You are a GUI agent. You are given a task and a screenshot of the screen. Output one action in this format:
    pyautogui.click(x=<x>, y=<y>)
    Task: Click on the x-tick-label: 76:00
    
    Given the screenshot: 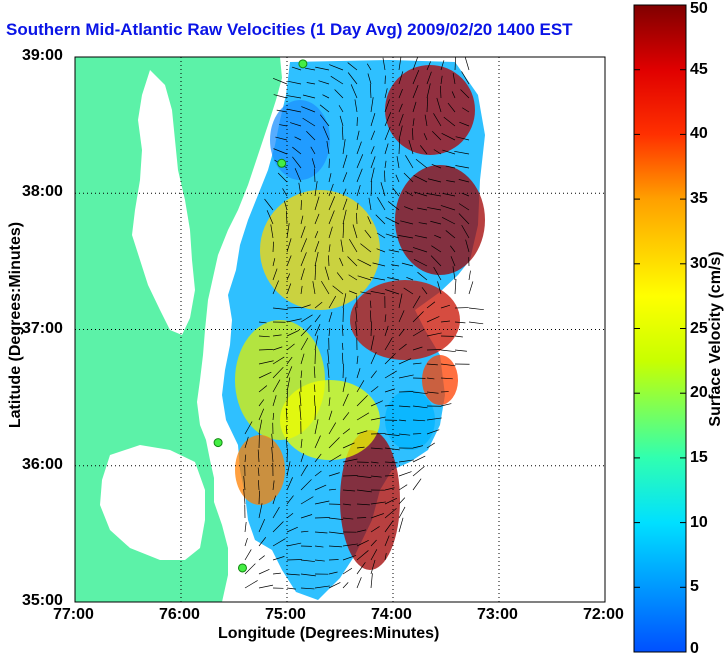 What is the action you would take?
    pyautogui.click(x=179, y=614)
    